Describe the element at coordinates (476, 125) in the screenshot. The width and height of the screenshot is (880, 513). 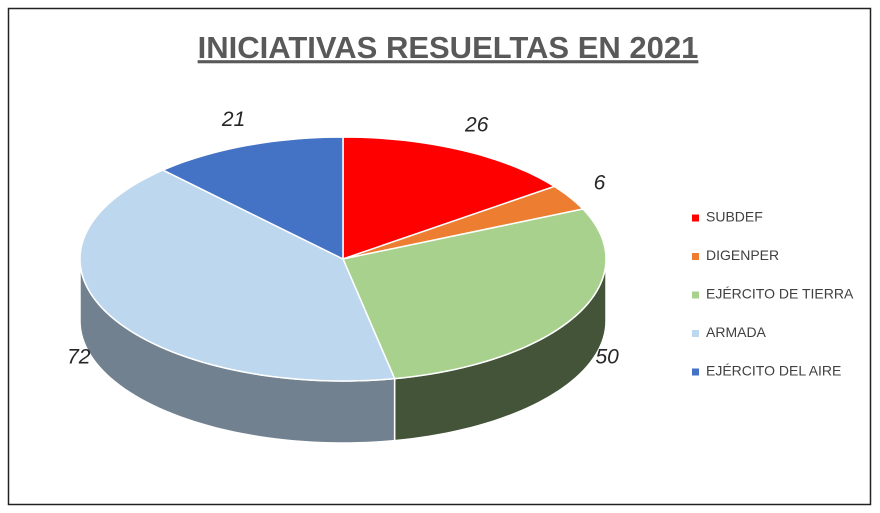
I see `data-label: 26` at that location.